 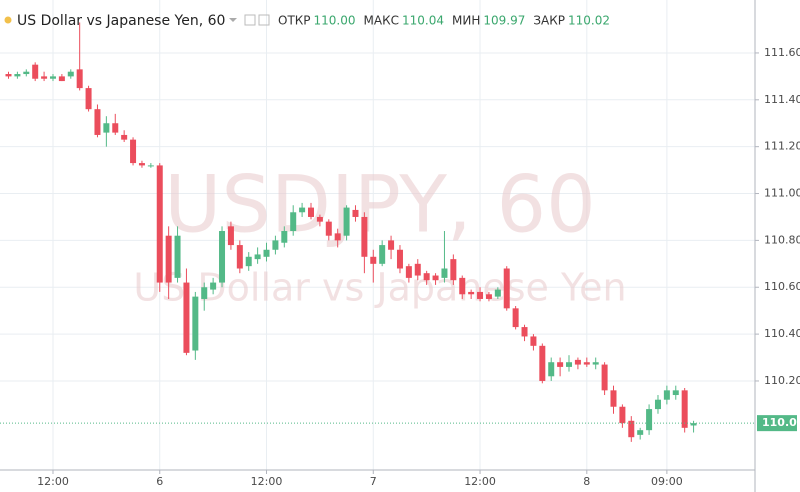 What do you see at coordinates (782, 380) in the screenshot?
I see `y-tick-label: 110.20` at bounding box center [782, 380].